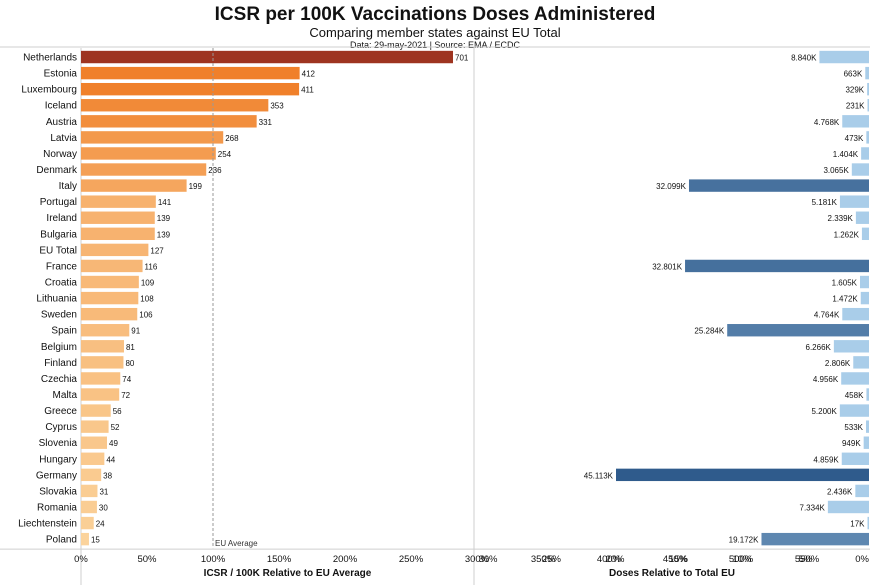  I want to click on doses-bar-norway, so click(865, 153).